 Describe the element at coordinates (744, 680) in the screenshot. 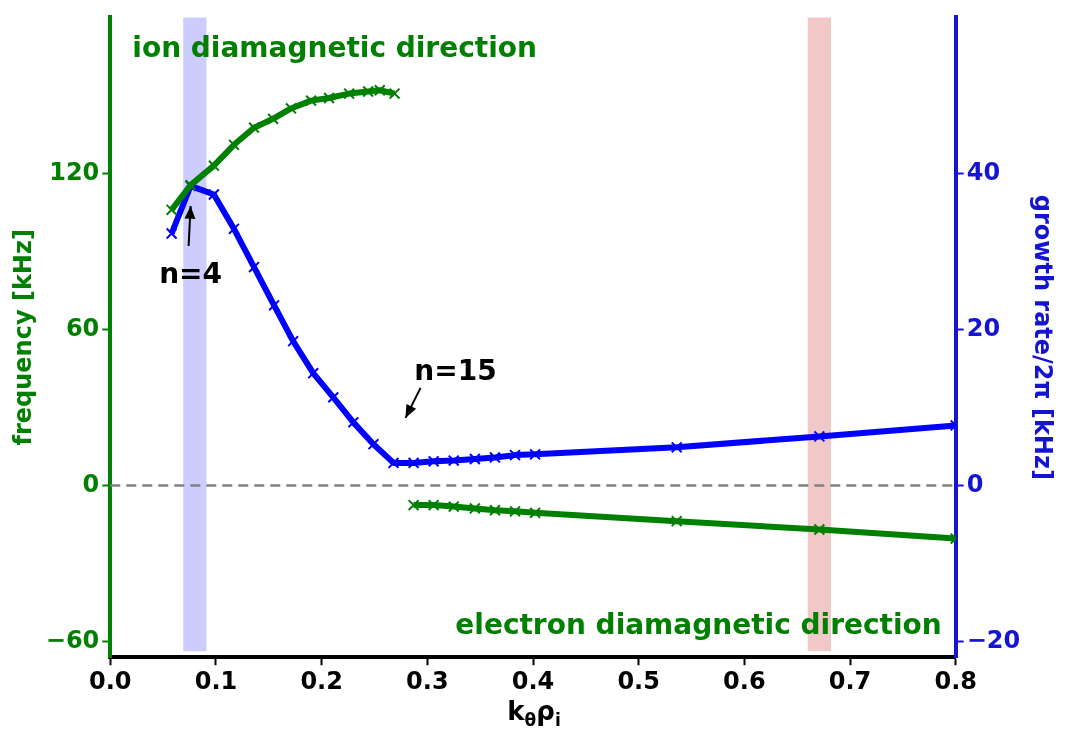

I see `x-tick-label: 0.6` at that location.